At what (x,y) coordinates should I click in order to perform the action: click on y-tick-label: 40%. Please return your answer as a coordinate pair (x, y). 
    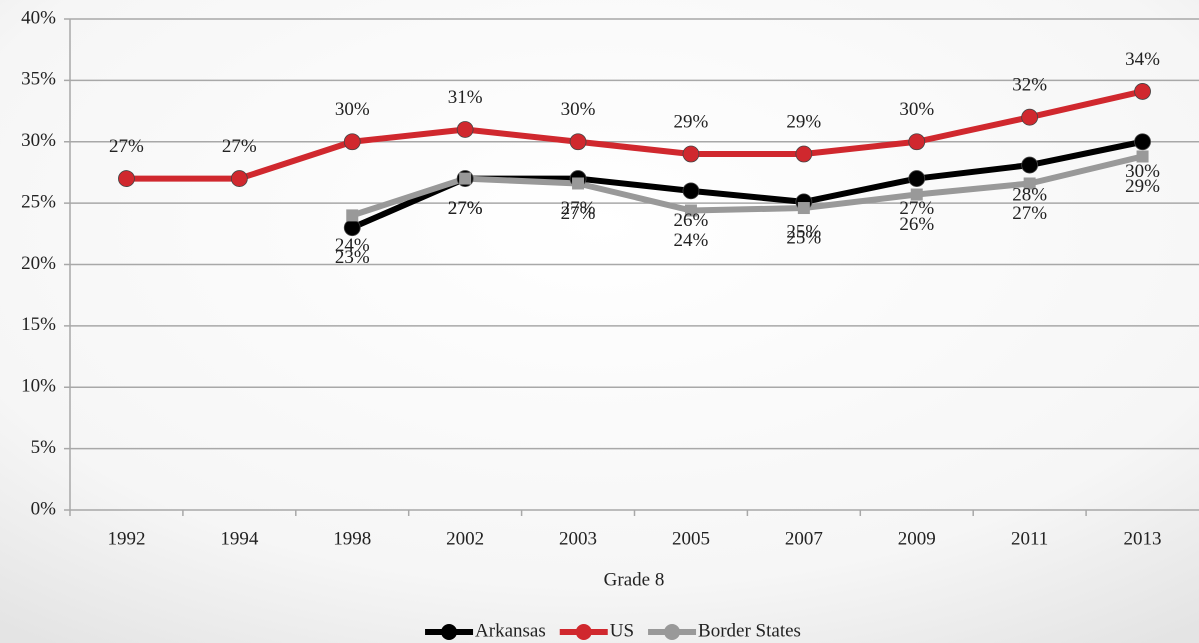
    Looking at the image, I should click on (38, 17).